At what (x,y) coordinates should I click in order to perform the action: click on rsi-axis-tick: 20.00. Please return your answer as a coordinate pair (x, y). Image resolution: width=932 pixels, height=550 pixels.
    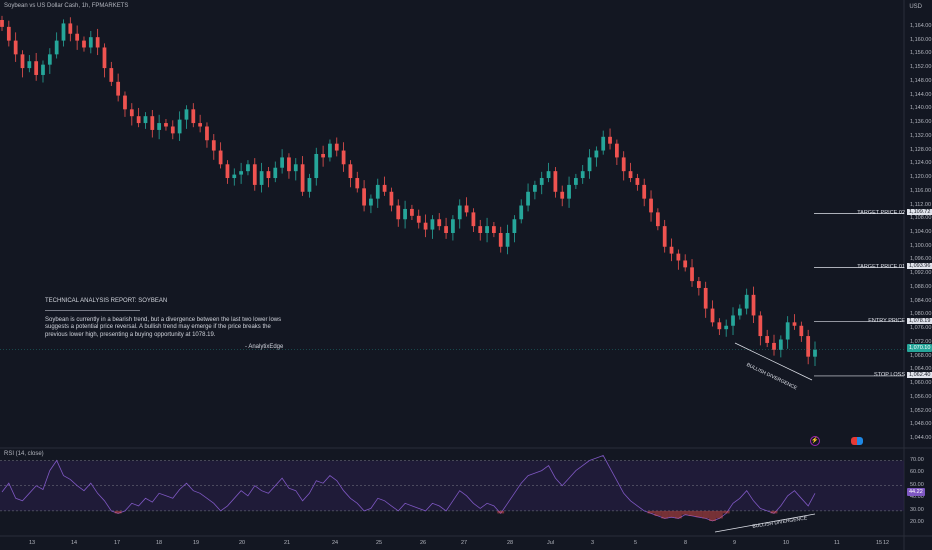
    Looking at the image, I should click on (917, 522).